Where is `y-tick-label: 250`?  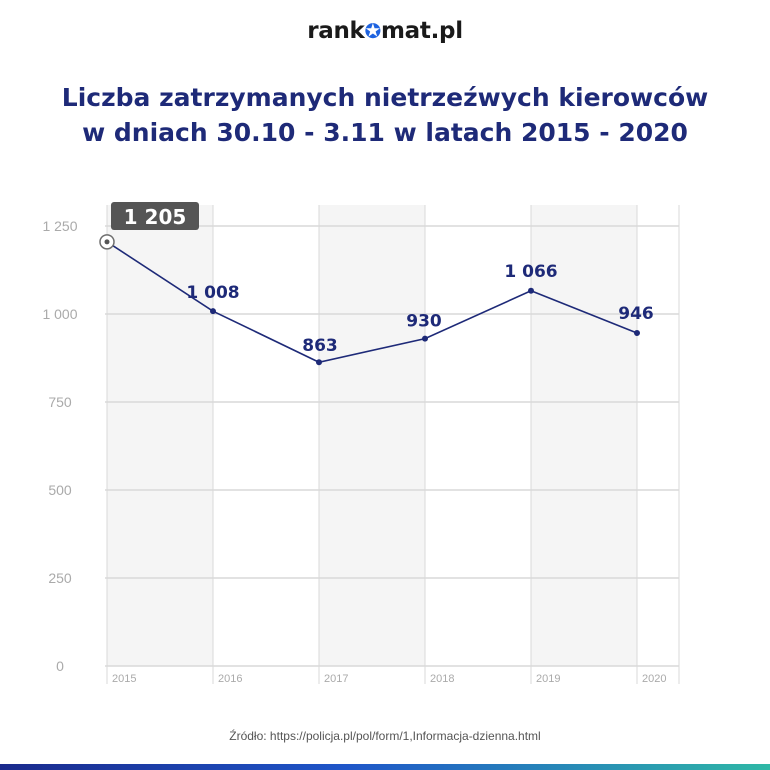 y-tick-label: 250 is located at coordinates (60, 578).